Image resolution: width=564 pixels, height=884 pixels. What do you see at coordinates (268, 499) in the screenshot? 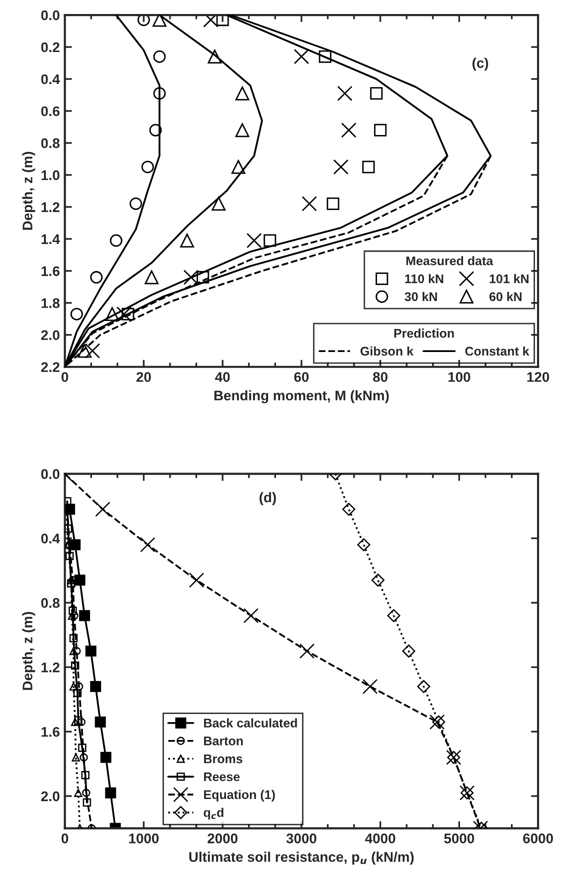
I see `annotation: (d)` at bounding box center [268, 499].